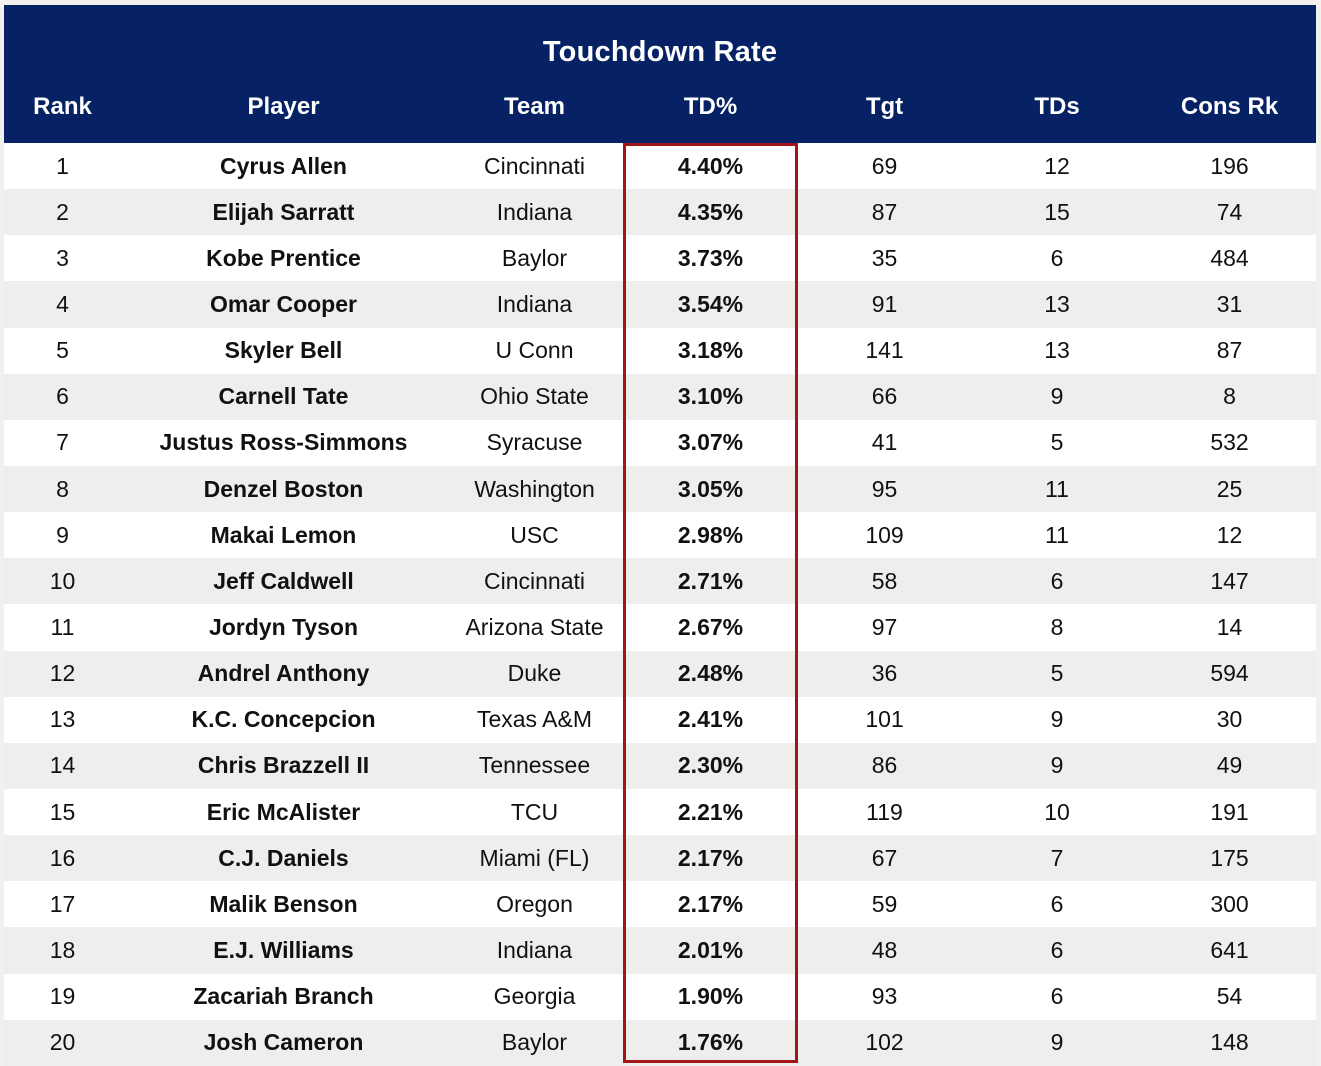 The width and height of the screenshot is (1321, 1066). What do you see at coordinates (62, 535) in the screenshot?
I see `rank-cell: 9` at bounding box center [62, 535].